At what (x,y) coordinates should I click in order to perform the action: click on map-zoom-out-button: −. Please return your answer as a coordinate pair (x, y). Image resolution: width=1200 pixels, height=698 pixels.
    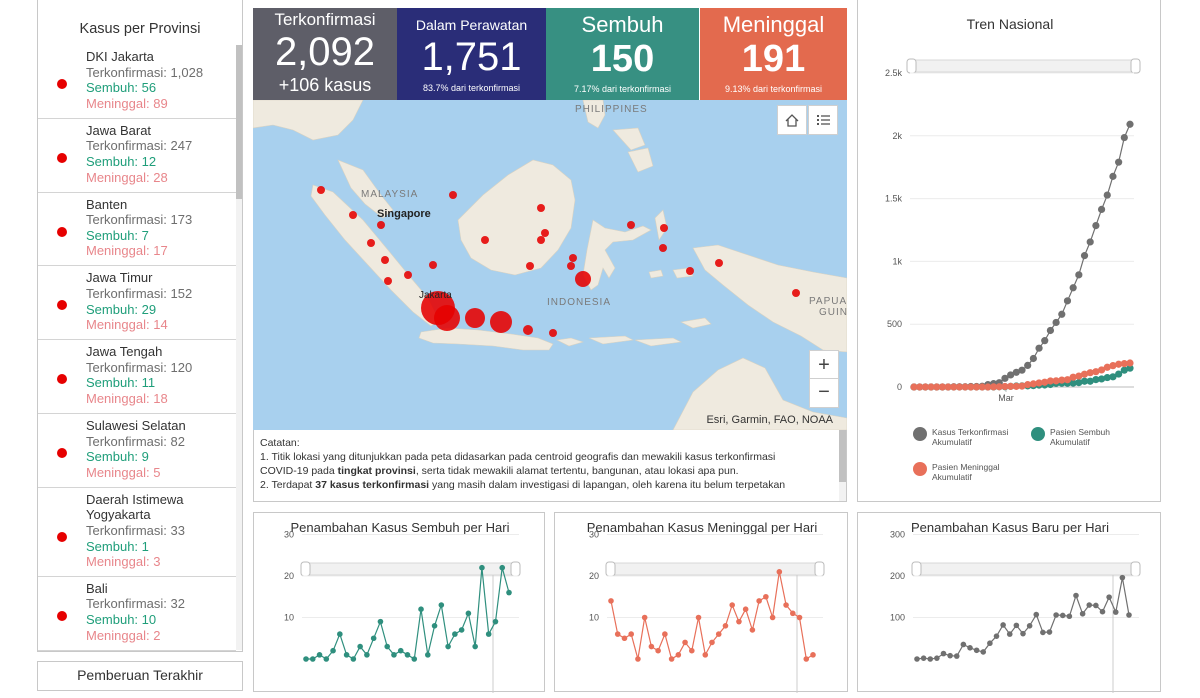
    Looking at the image, I should click on (824, 393).